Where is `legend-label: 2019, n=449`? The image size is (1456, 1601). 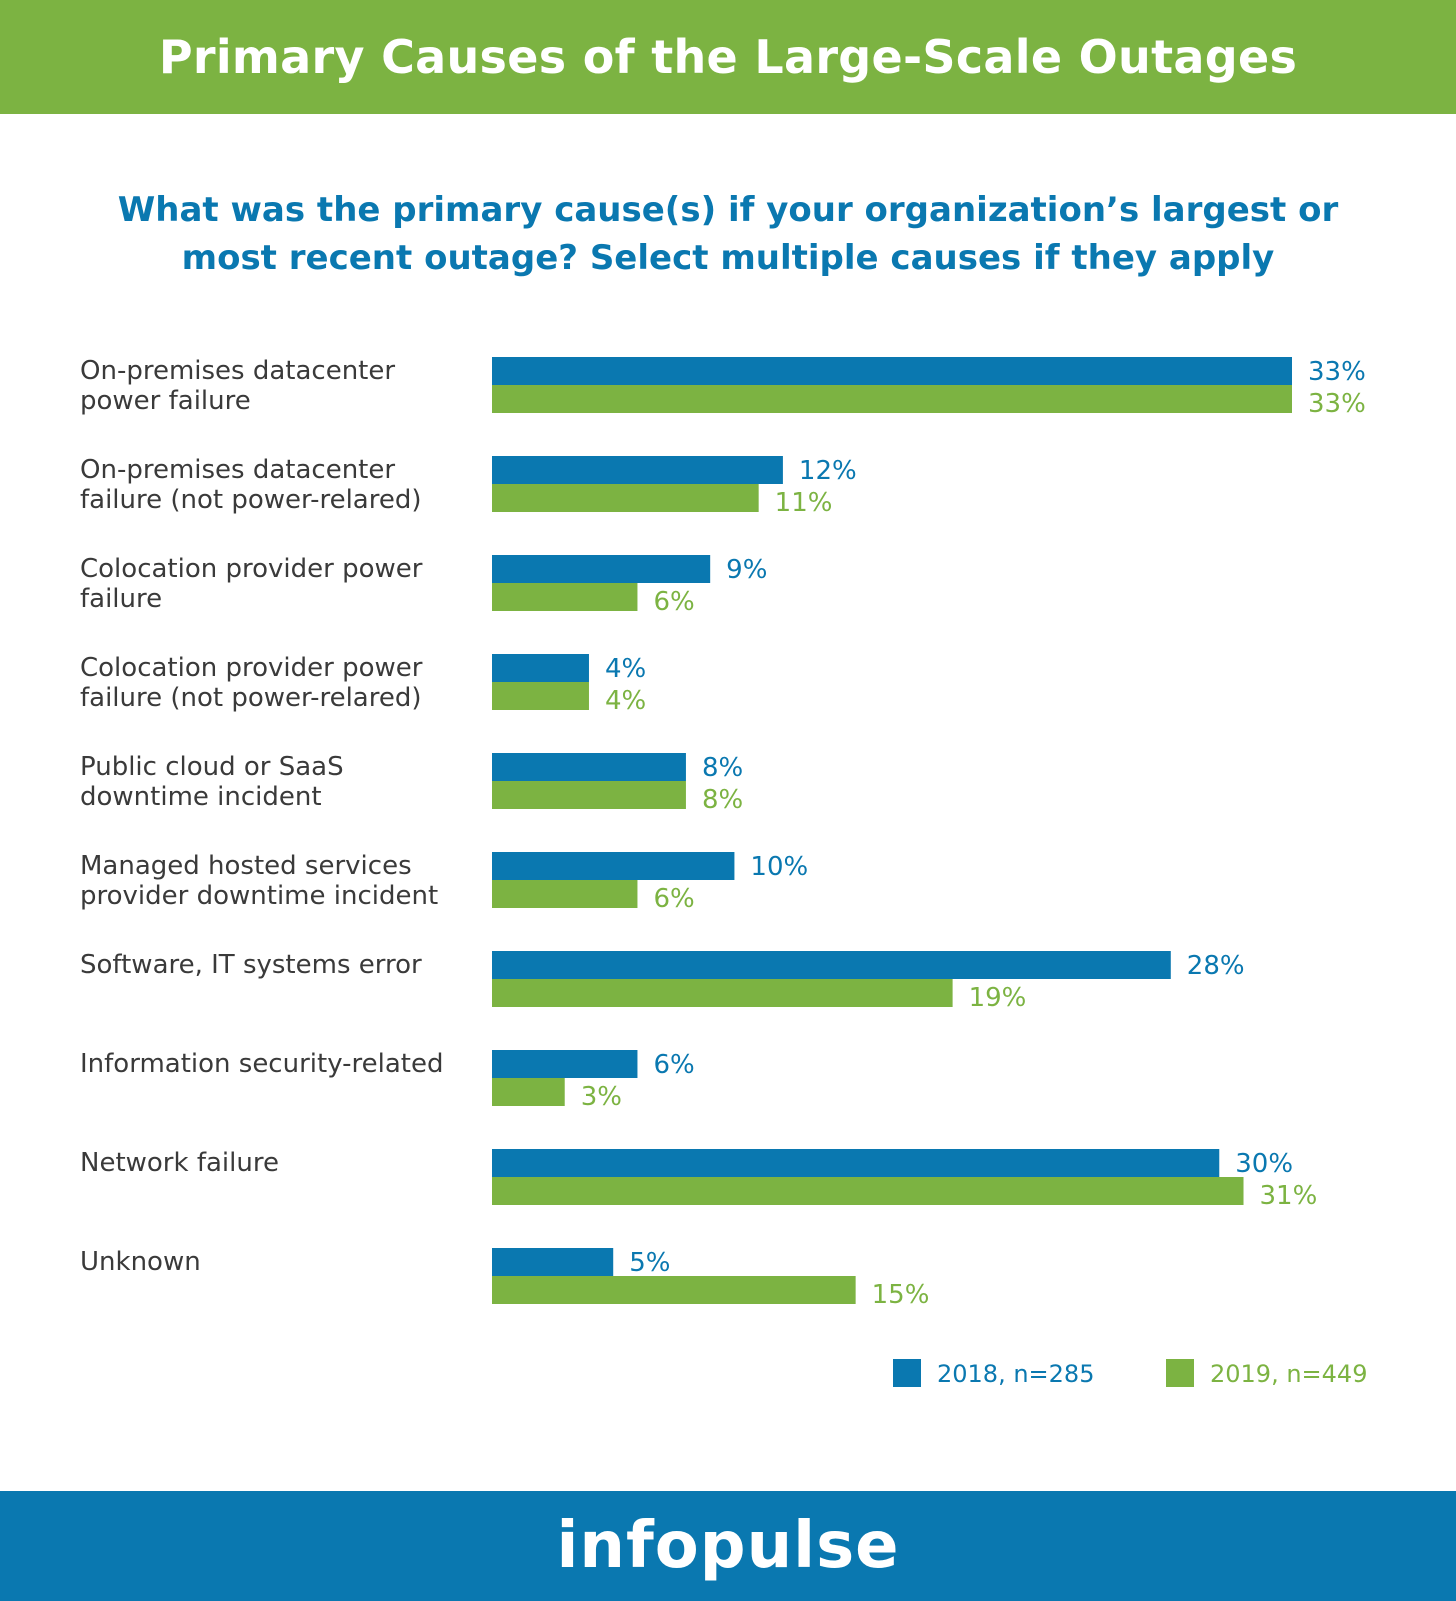
legend-label: 2019, n=449 is located at coordinates (1288, 1374).